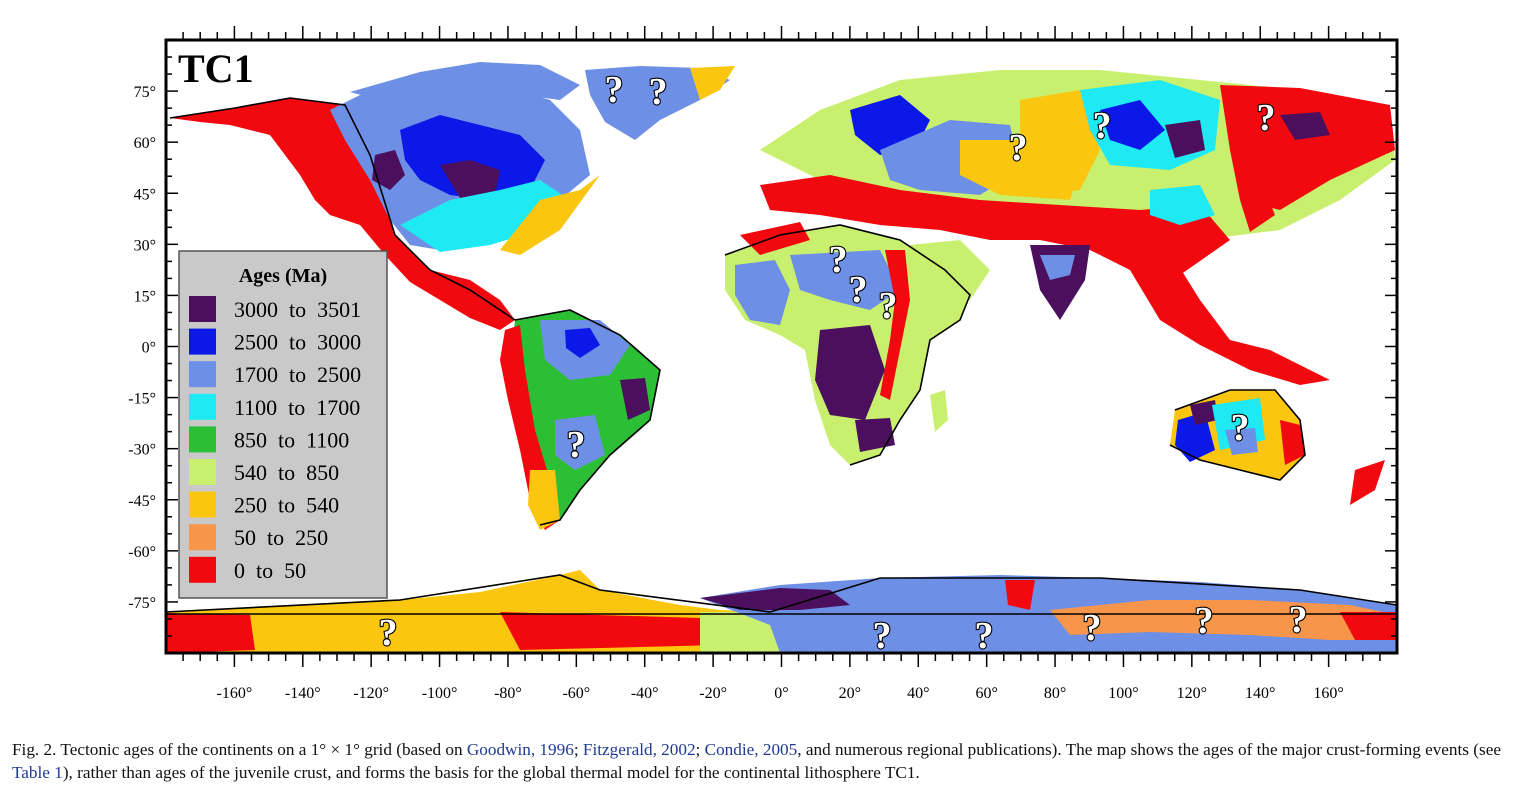 Image resolution: width=1521 pixels, height=800 pixels. I want to click on lat-tick-label: -75°, so click(142, 603).